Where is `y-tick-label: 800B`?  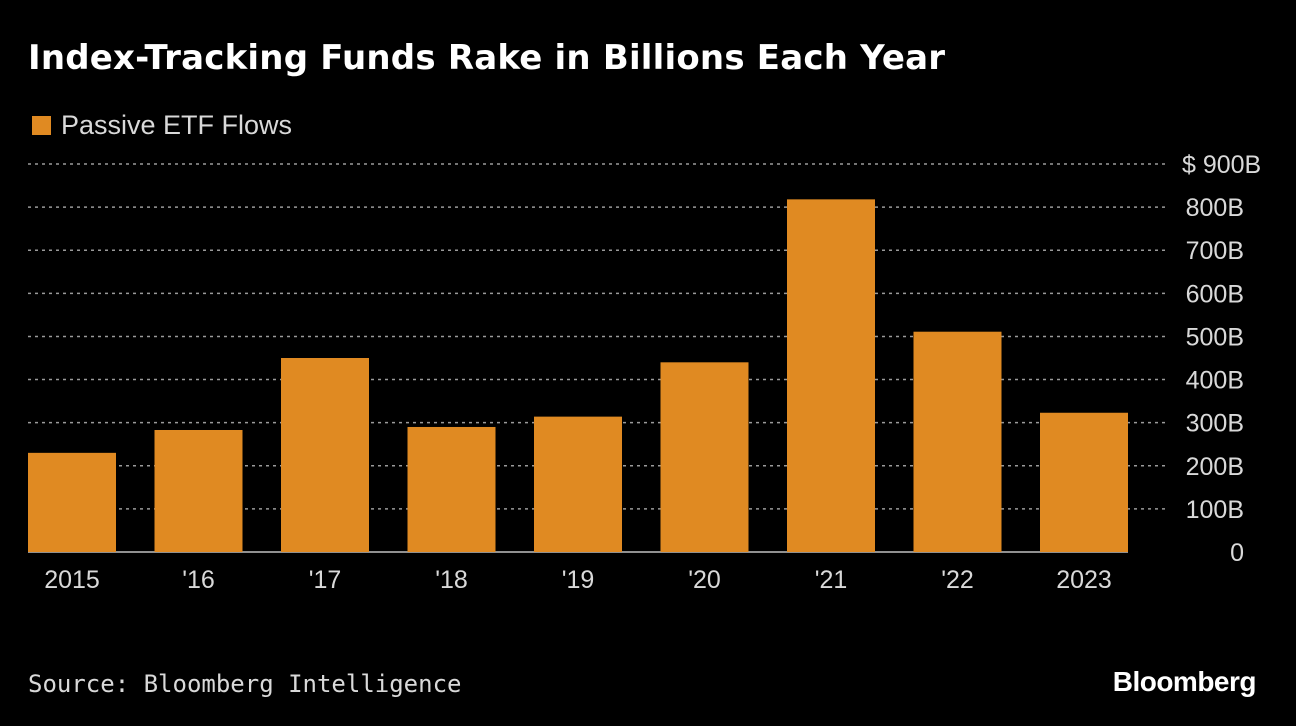
y-tick-label: 800B is located at coordinates (1215, 208).